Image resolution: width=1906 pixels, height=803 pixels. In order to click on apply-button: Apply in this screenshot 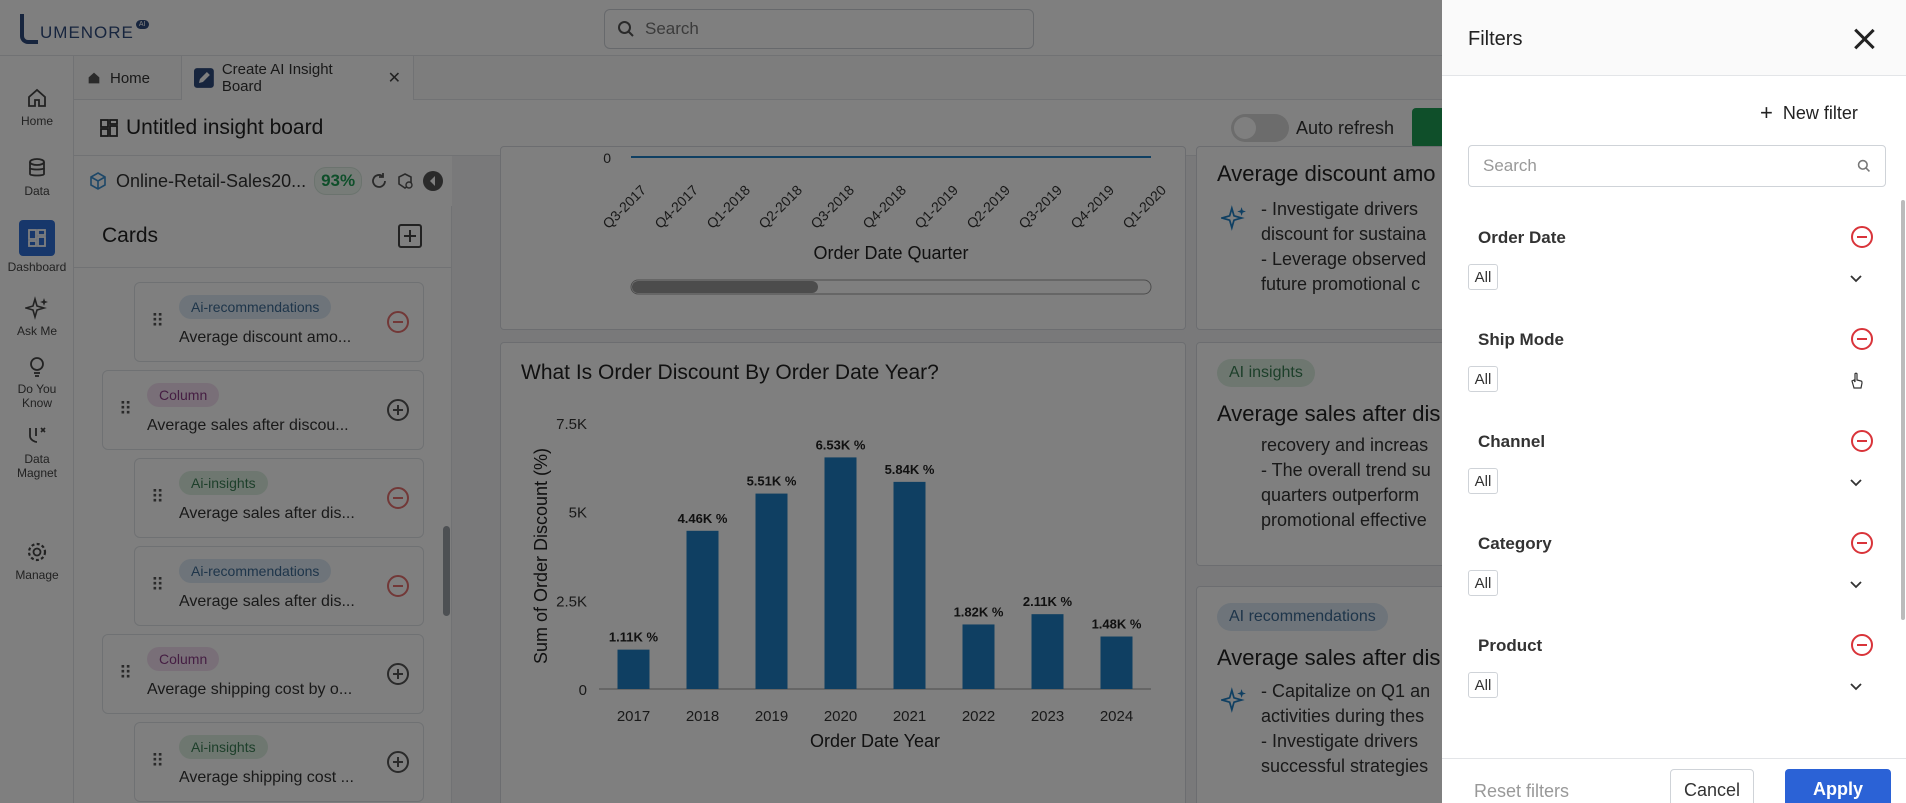, I will do `click(1838, 786)`.